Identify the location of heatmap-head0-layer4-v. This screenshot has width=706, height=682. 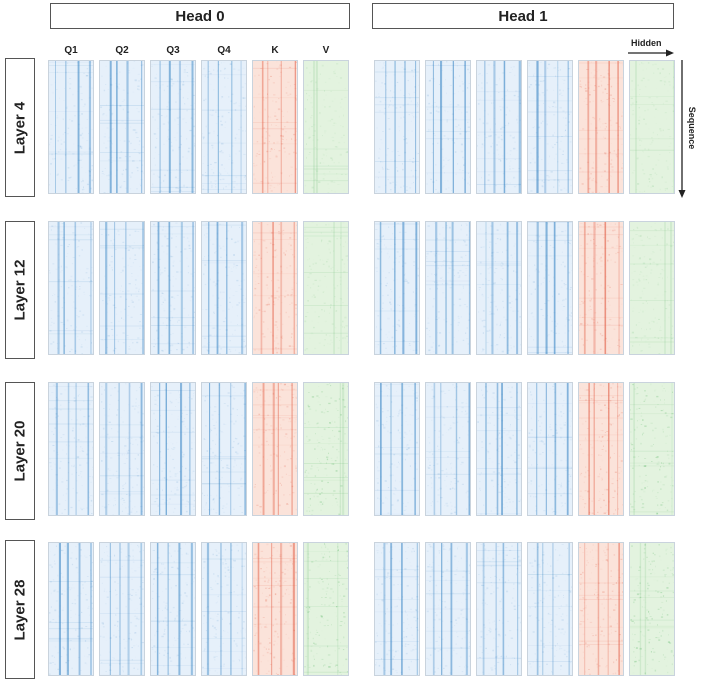
(326, 127).